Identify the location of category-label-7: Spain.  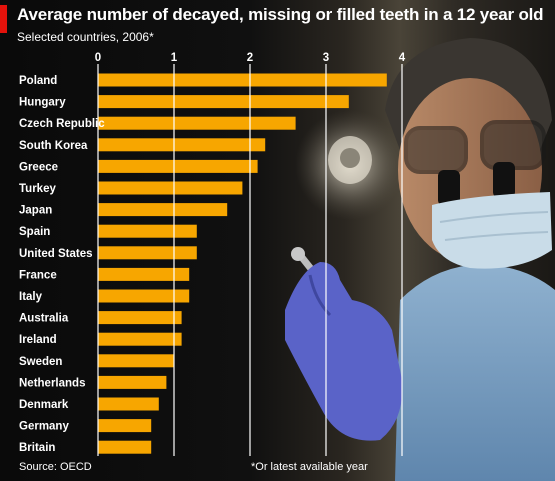
(34, 232).